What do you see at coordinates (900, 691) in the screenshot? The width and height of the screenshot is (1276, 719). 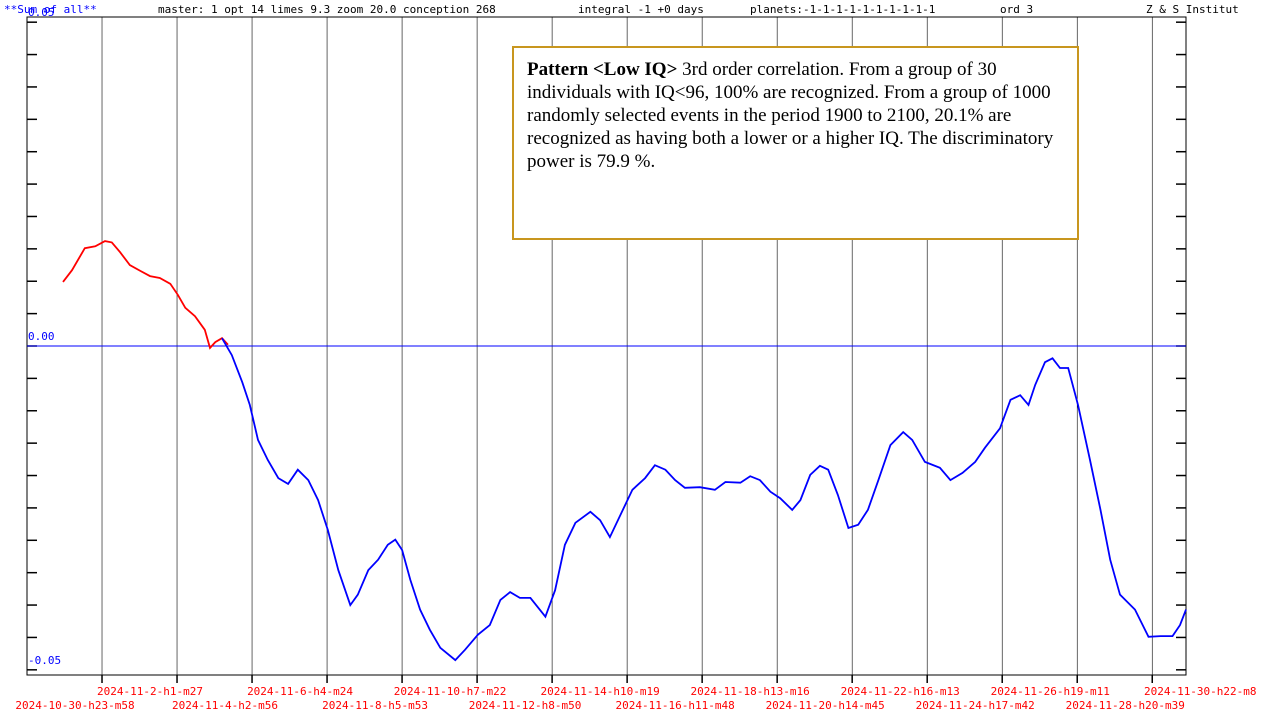 I see `x-tick-label: 2024-11-22-h16-m13` at bounding box center [900, 691].